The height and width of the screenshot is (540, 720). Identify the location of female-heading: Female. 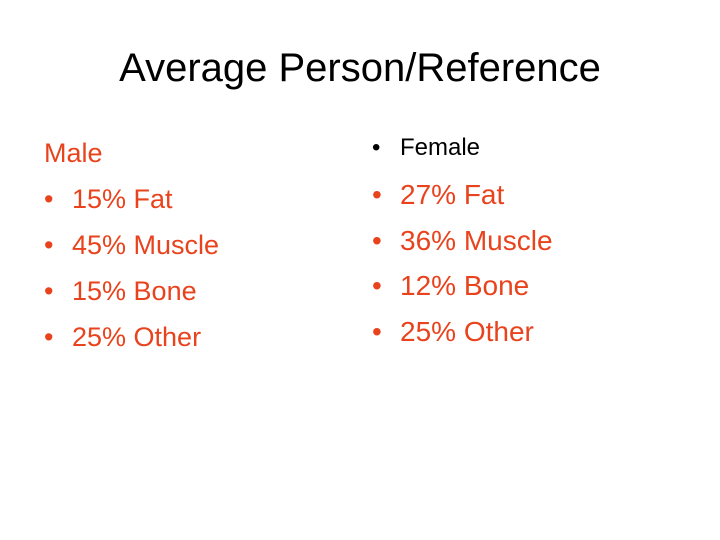
(440, 147).